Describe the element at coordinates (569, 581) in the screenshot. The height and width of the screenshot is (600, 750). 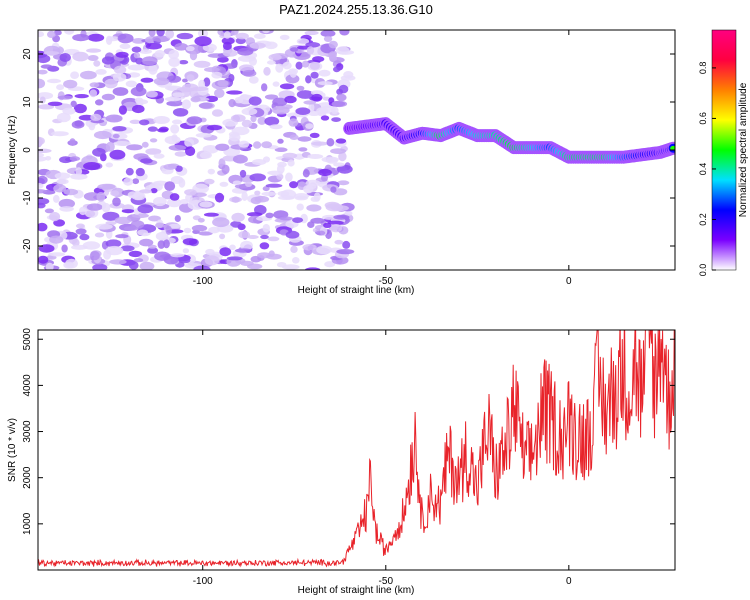
I see `x-tick-label: 0` at that location.